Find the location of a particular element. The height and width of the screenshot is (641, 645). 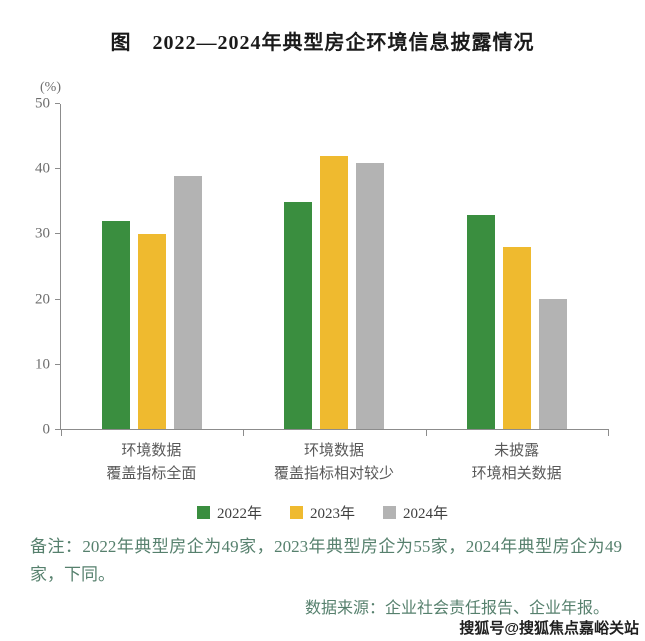

legend-label: 2023年 is located at coordinates (332, 514).